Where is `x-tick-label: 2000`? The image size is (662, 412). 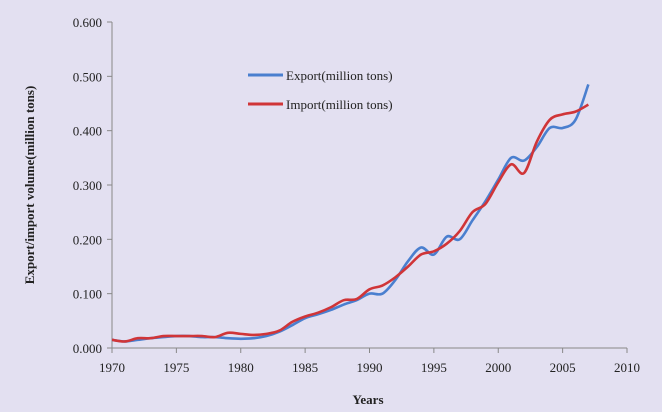
x-tick-label: 2000 is located at coordinates (498, 367).